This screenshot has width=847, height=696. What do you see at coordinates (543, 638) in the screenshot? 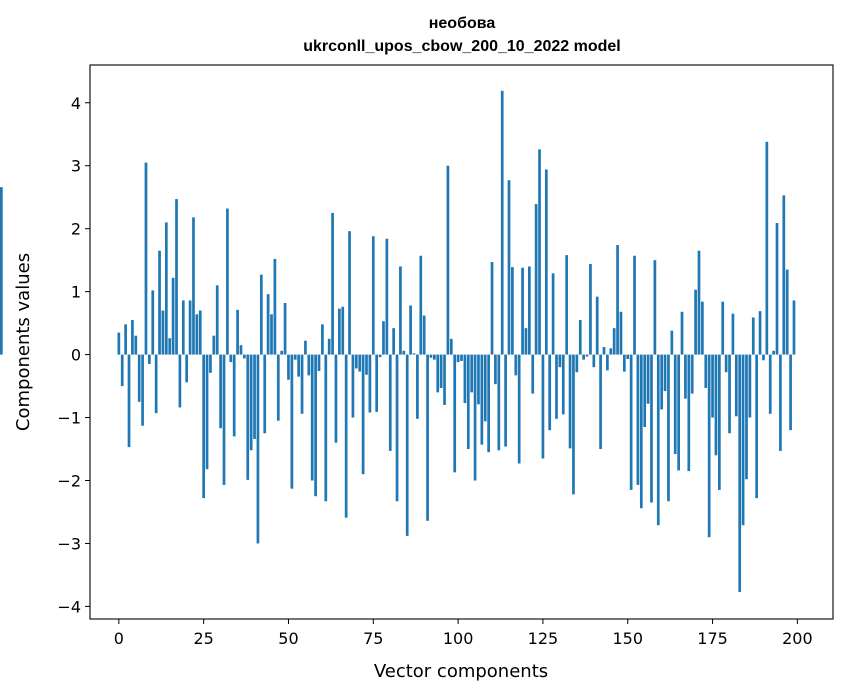
I see `x-tick-label: 125` at bounding box center [543, 638].